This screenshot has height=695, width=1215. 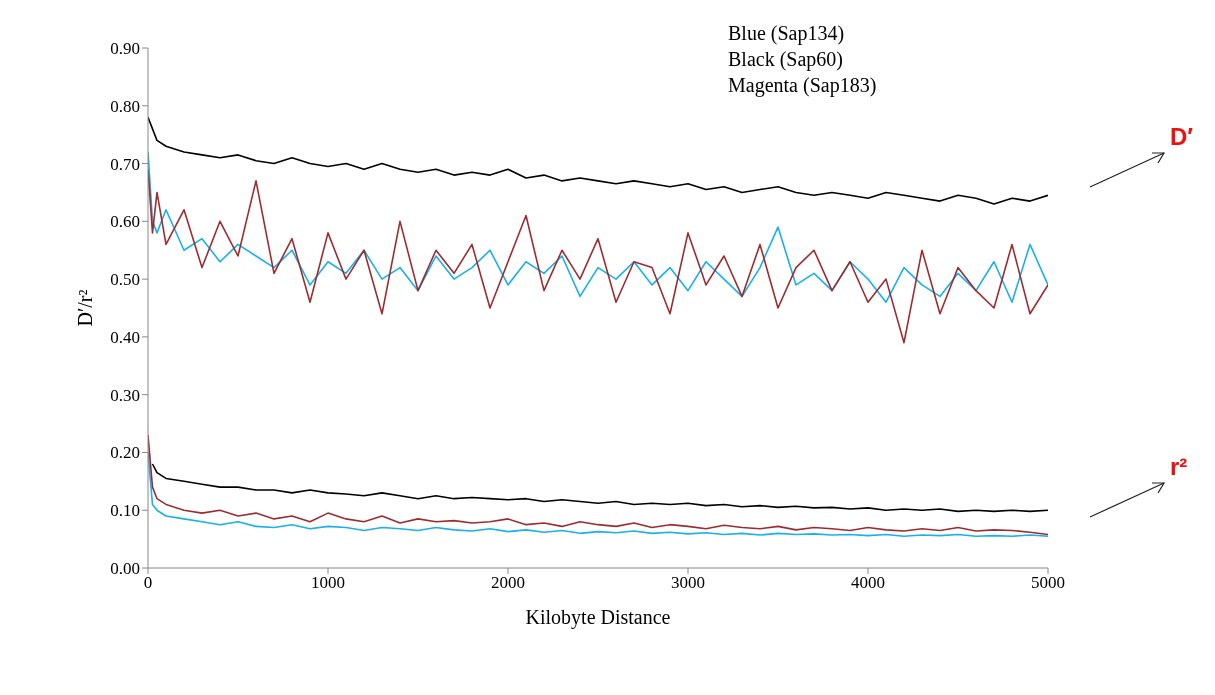 I want to click on x-tick-label: 1000, so click(x=328, y=583).